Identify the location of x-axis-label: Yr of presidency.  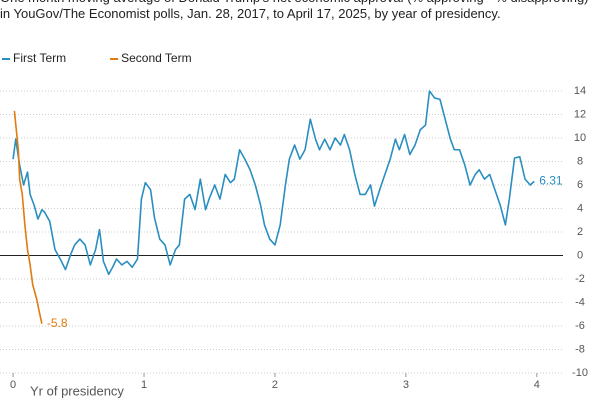
(77, 390).